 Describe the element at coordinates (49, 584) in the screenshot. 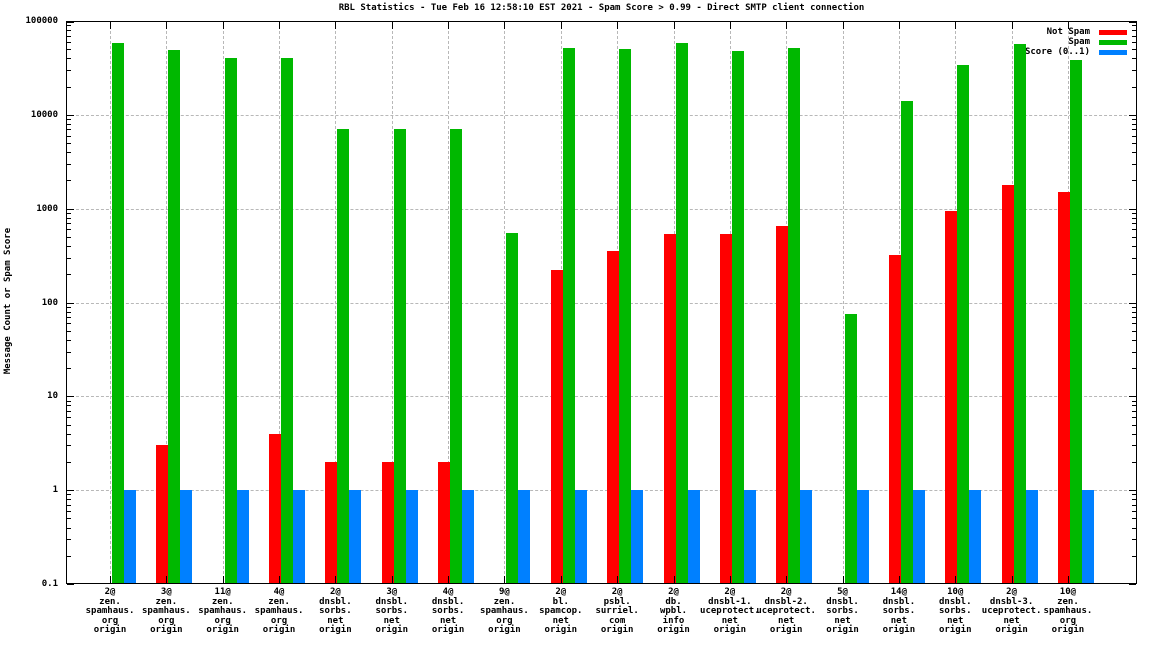

I see `y-tick-label: 0.1` at that location.